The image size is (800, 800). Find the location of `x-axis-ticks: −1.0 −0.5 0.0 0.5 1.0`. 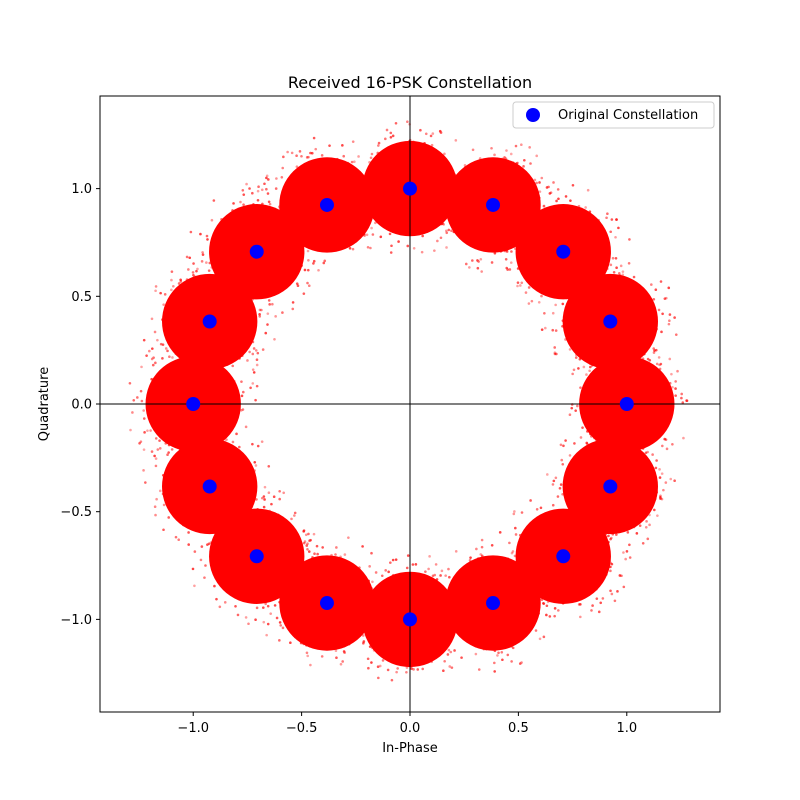

x-axis-ticks: −1.0 −0.5 0.0 0.5 1.0 is located at coordinates (407, 724).